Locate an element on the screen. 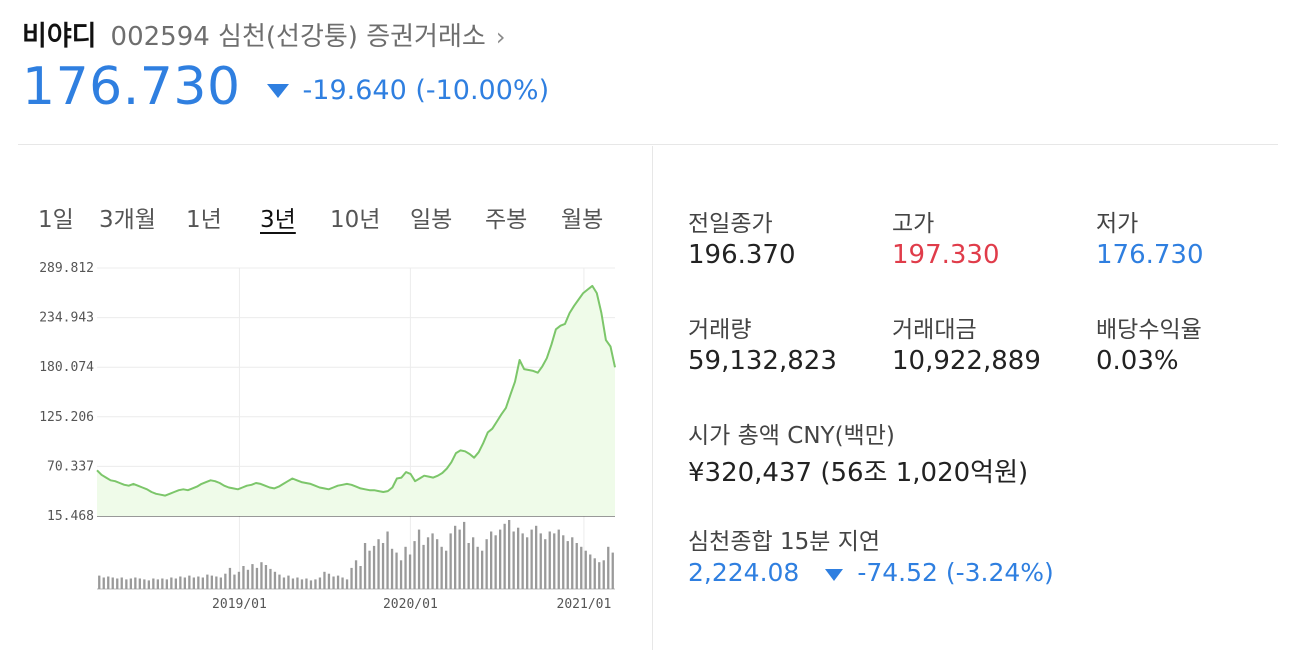  tab-1-year: 1년 is located at coordinates (204, 220).